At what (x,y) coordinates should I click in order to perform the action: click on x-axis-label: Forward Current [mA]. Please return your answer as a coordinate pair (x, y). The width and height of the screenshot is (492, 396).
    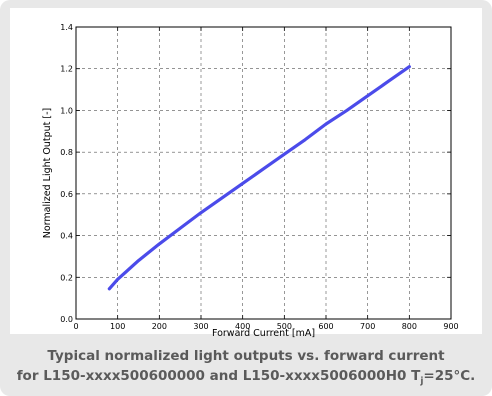
    Looking at the image, I should click on (263, 333).